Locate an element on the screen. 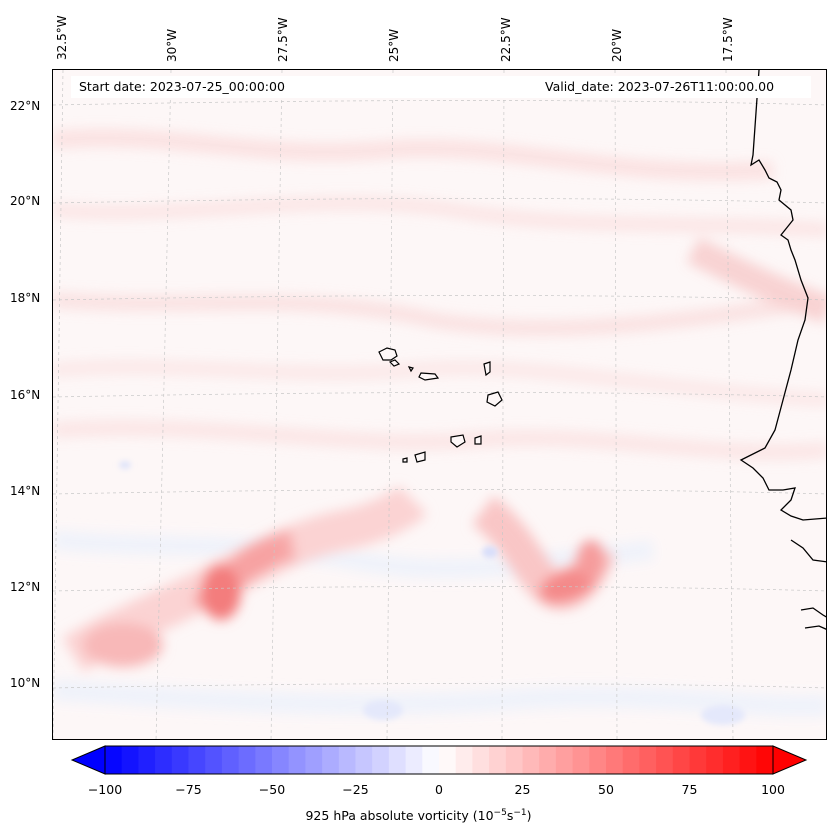 Image resolution: width=837 pixels, height=839 pixels. africa-coastline is located at coordinates (782, 350).